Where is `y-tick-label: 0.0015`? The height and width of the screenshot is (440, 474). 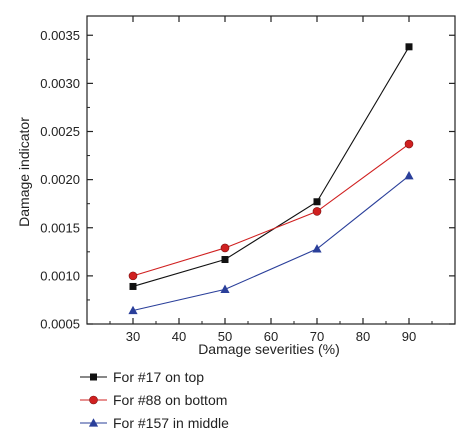
y-tick-label: 0.0015 is located at coordinates (60, 227).